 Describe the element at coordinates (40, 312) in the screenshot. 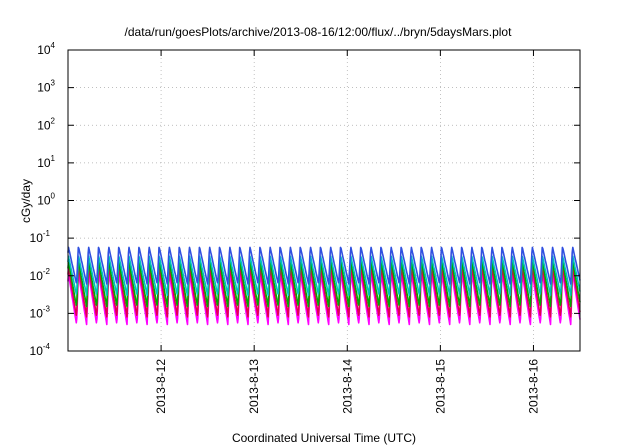

I see `y-tick-label: 10⁻³` at that location.